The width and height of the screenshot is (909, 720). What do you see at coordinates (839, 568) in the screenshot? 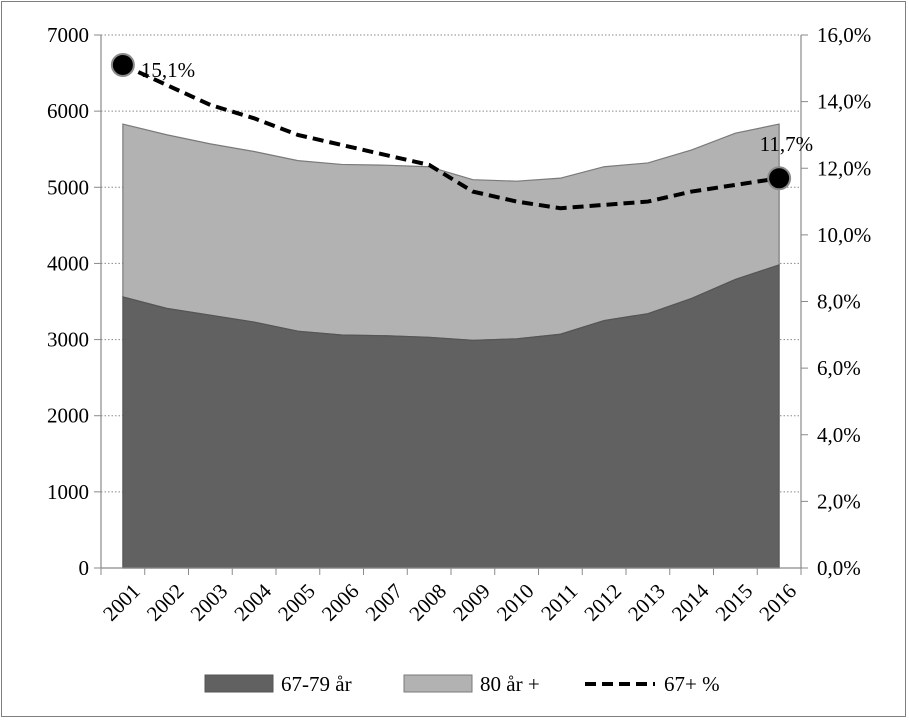
I see `y-right-tick-label: 0,0%` at bounding box center [839, 568].